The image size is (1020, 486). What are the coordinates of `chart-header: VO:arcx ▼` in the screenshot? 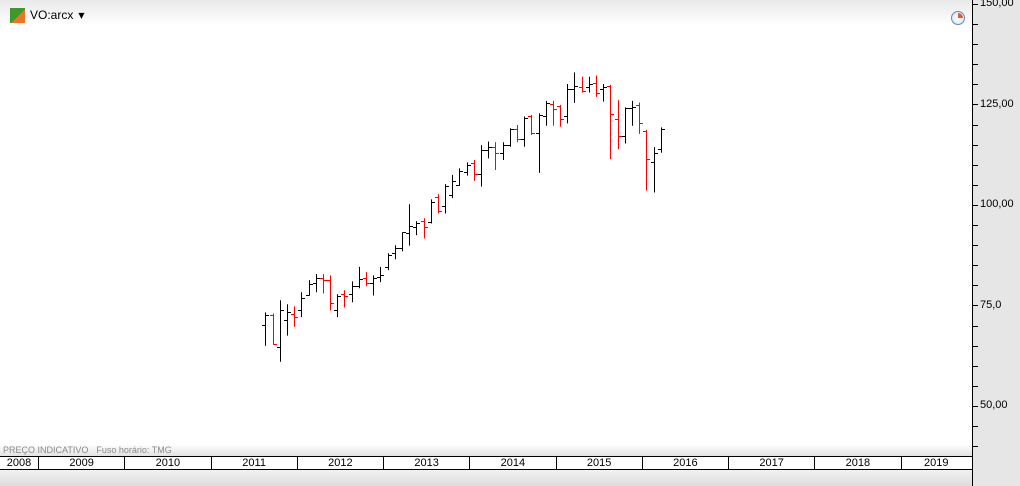 It's located at (486, 13).